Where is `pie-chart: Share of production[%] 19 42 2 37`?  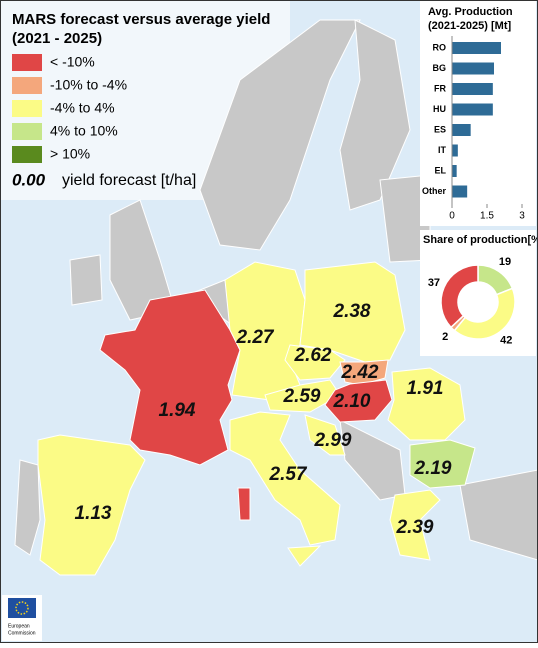
pie-chart: Share of production[%] 19 42 2 37 is located at coordinates (480, 290).